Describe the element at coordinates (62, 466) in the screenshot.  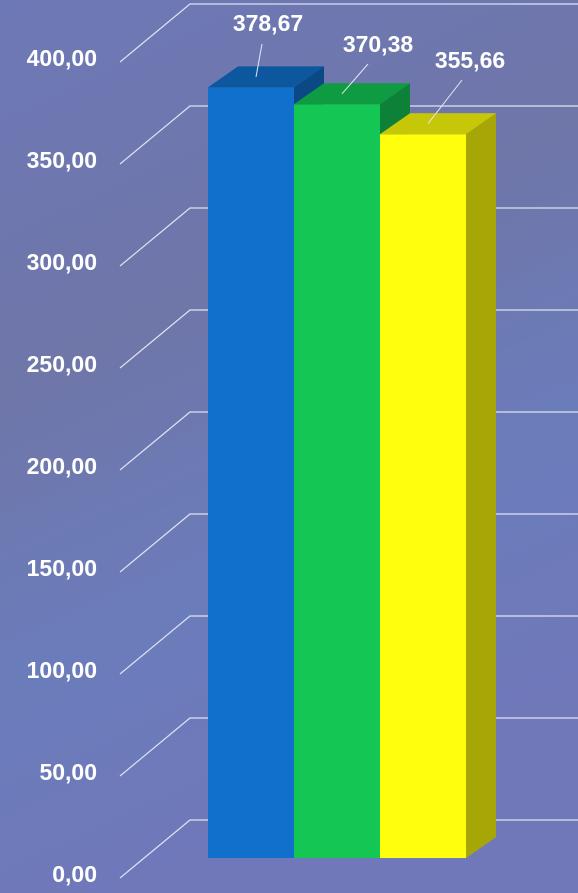
I see `y-tick-label: 200,00` at that location.